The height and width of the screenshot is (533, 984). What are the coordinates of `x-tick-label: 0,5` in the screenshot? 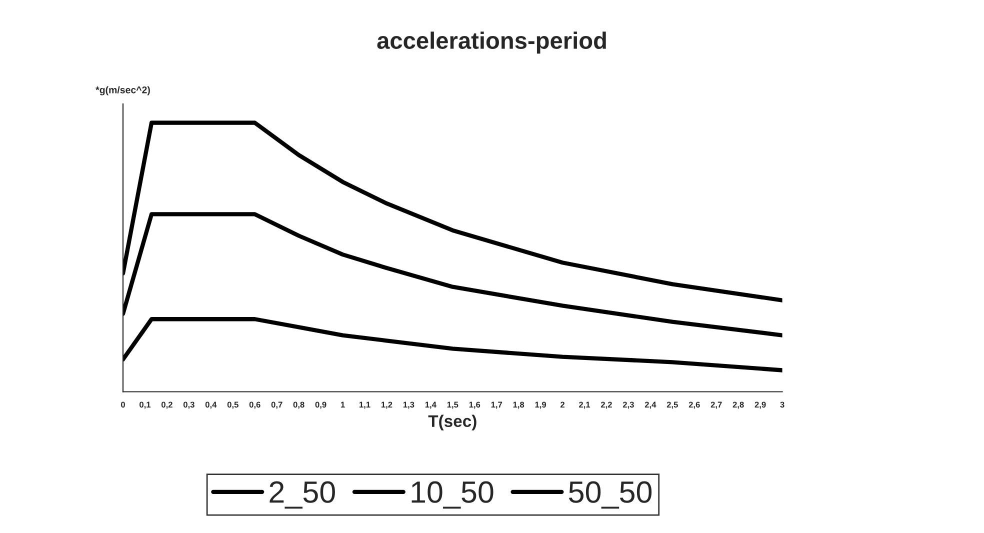 It's located at (232, 405).